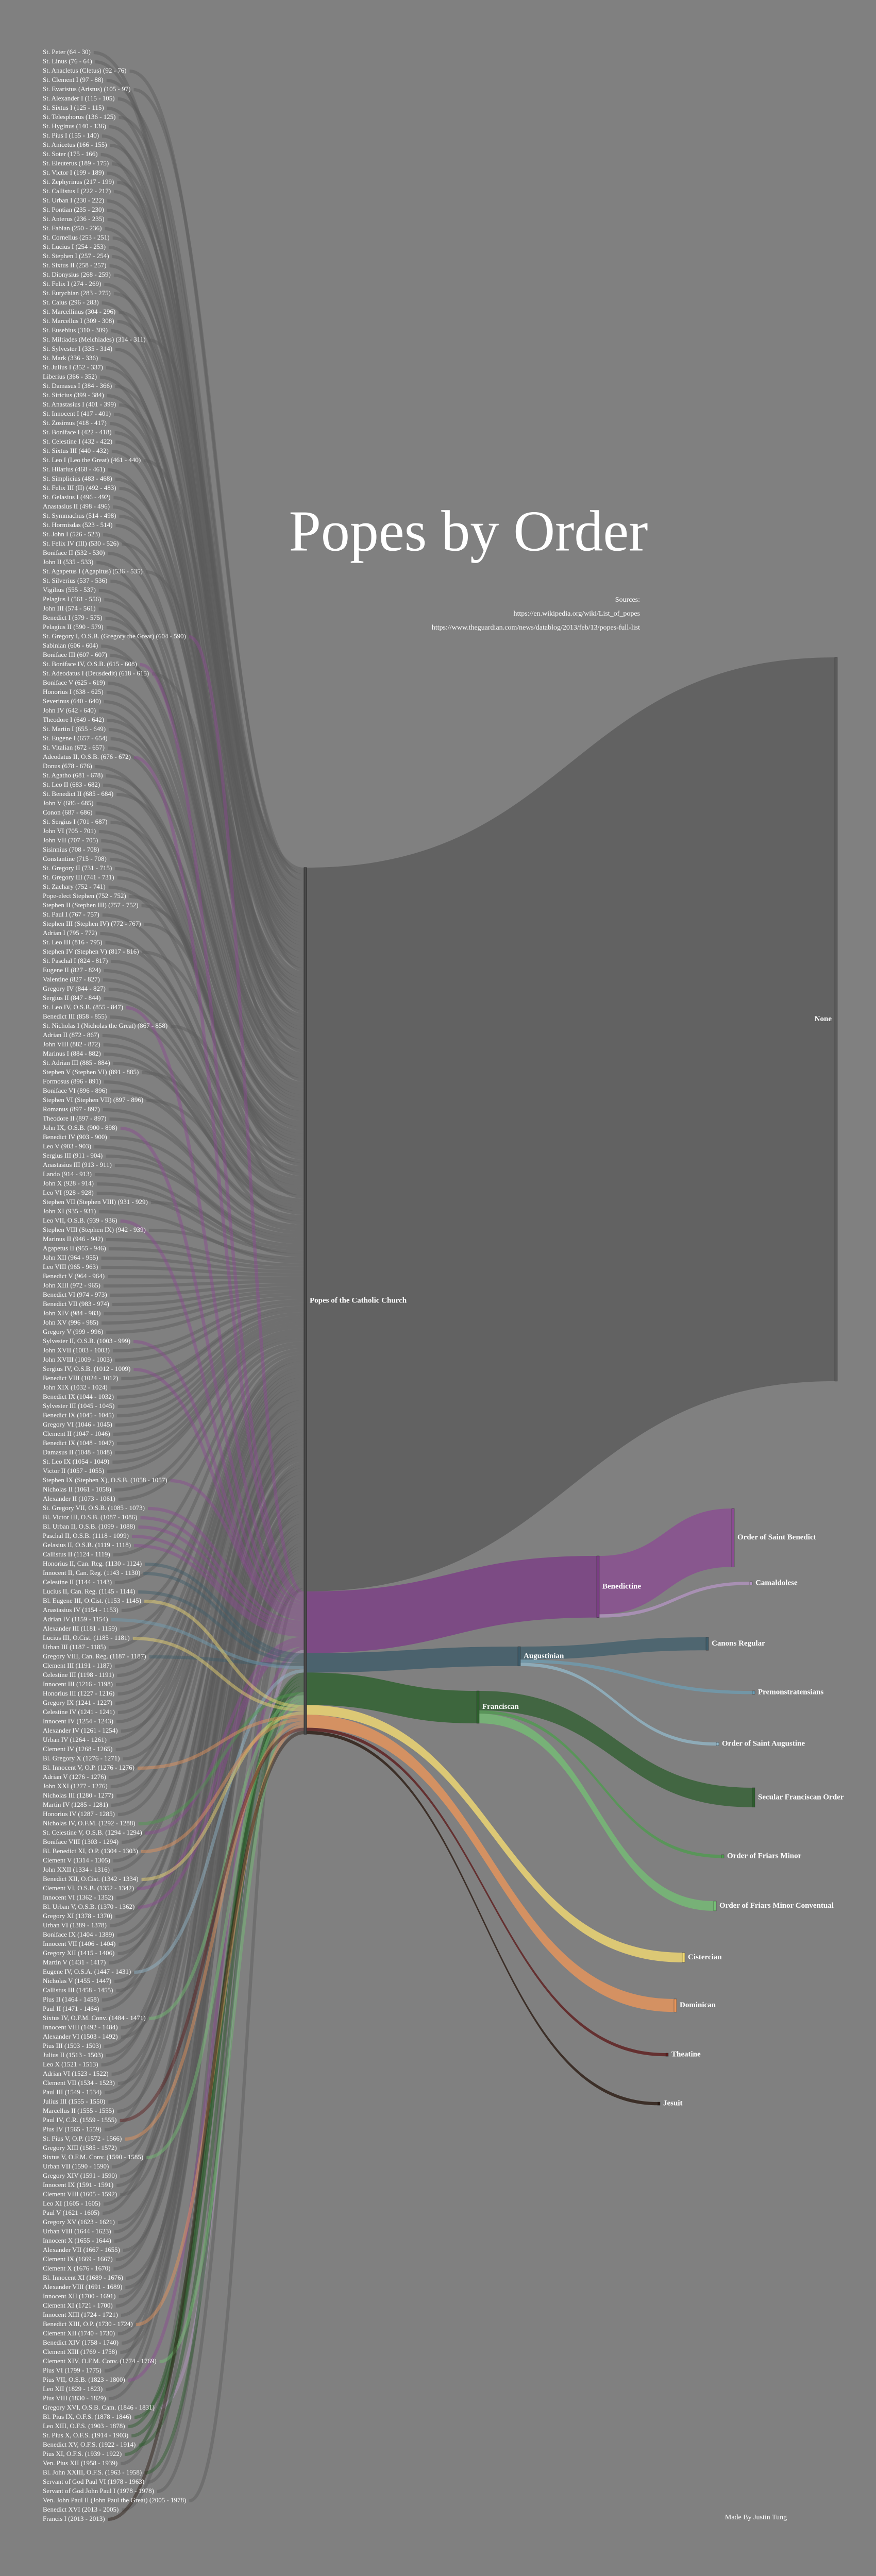 The image size is (876, 2576). Describe the element at coordinates (74, 1647) in the screenshot. I see `pope-label: Urban III (1187 - 1185)` at that location.